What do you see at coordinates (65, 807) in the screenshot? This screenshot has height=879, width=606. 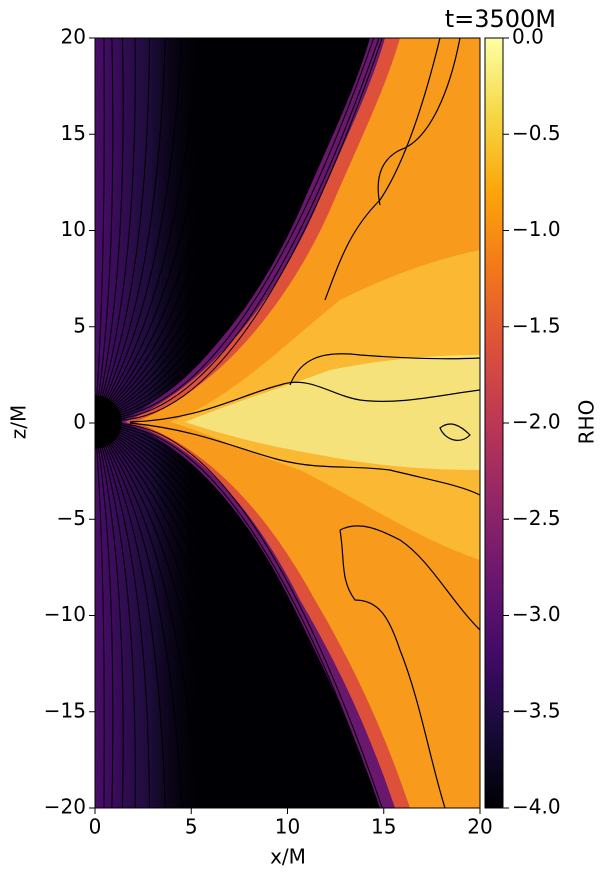 I see `y-tick-label: −20` at bounding box center [65, 807].